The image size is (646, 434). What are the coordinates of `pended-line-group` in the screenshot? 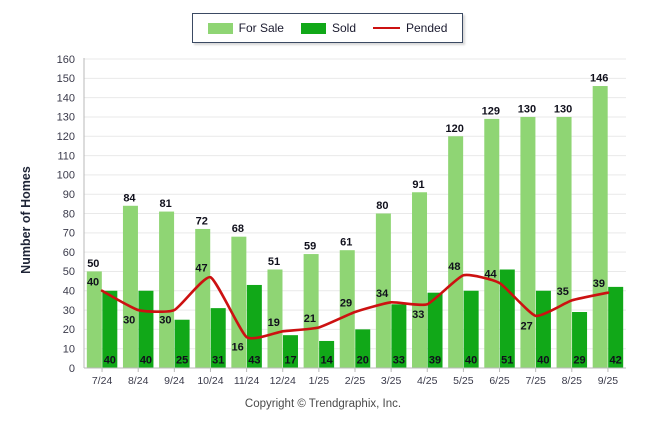 It's located at (355, 306).